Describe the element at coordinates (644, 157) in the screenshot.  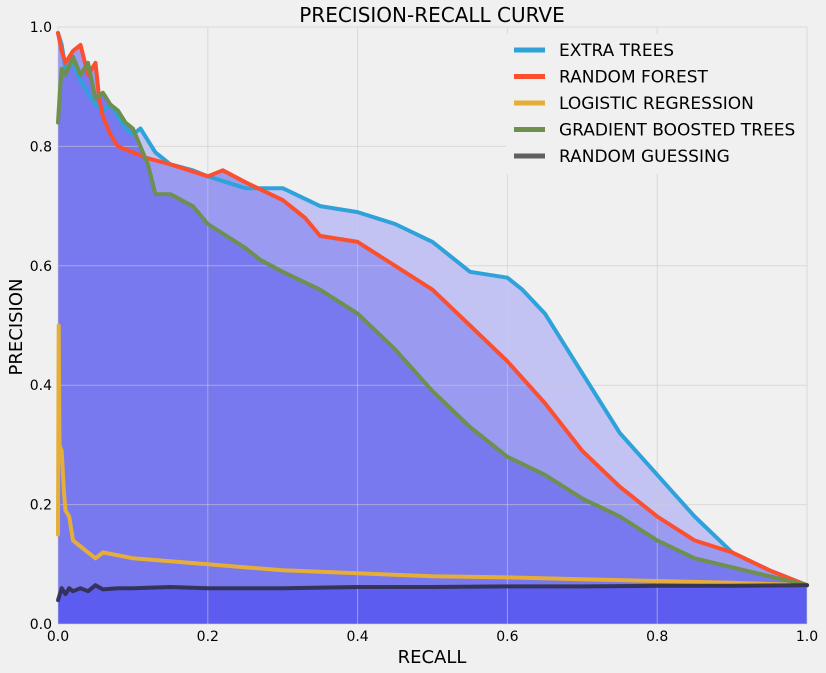
I see `legend-label-random-guessing: RANDOM GUESSING` at that location.